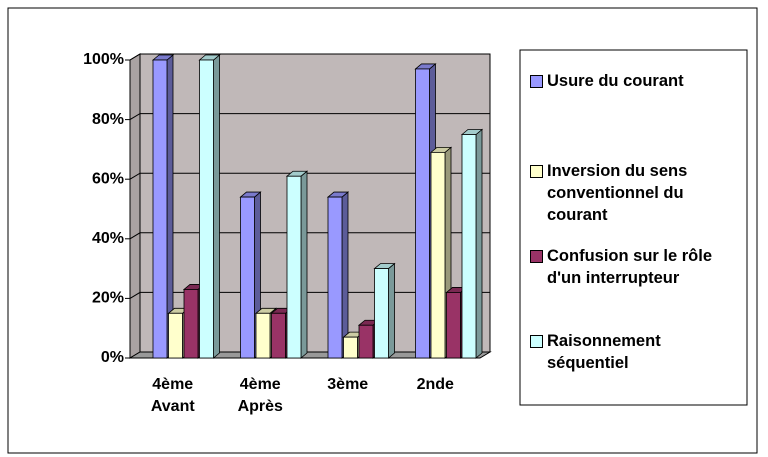  Describe the element at coordinates (135, 206) in the screenshot. I see `side-wall` at that location.